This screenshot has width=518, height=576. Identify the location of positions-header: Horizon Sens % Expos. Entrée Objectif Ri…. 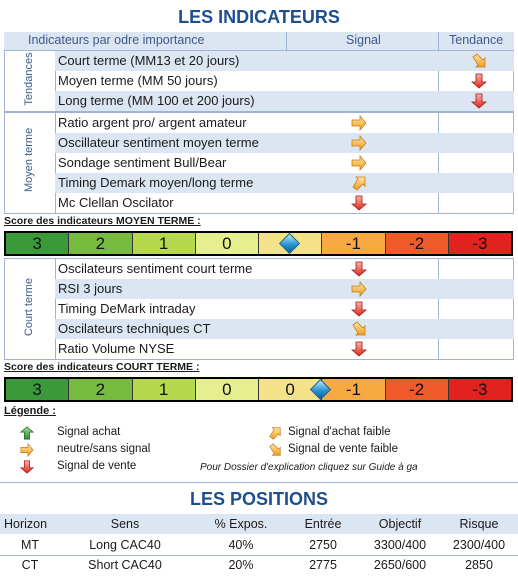
(259, 524).